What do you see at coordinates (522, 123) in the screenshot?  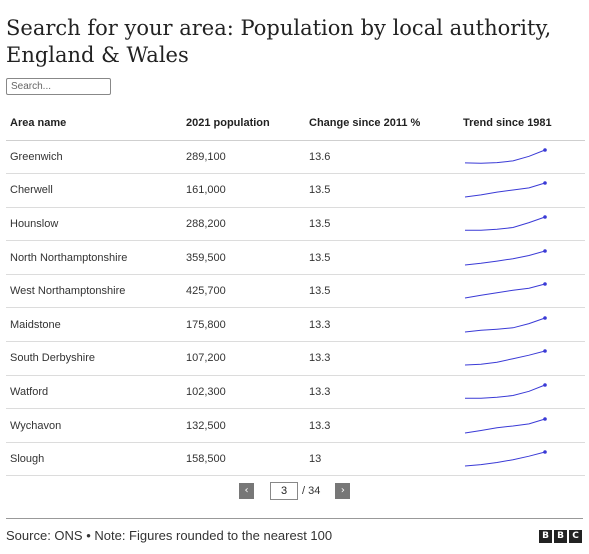 I see `column-header-trend: Trend since 1981` at bounding box center [522, 123].